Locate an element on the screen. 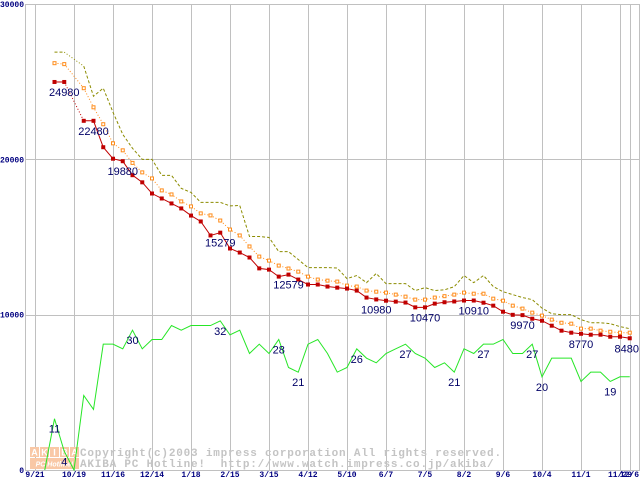 The image size is (640, 480). data-label: 32 is located at coordinates (220, 332).